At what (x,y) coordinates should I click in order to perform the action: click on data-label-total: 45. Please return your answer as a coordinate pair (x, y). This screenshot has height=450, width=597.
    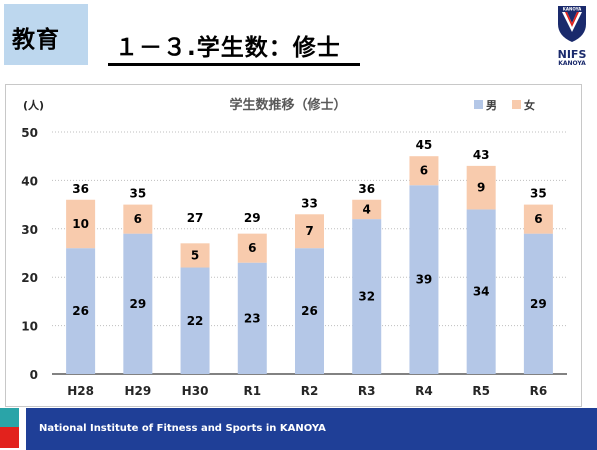
    Looking at the image, I should click on (424, 145).